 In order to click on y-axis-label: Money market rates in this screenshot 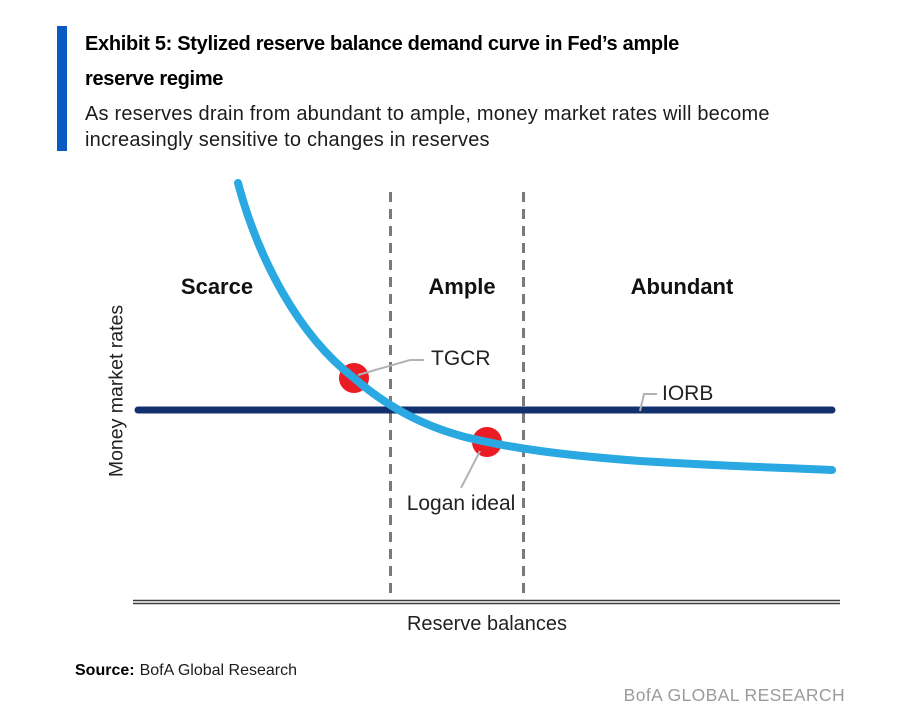, I will do `click(116, 391)`.